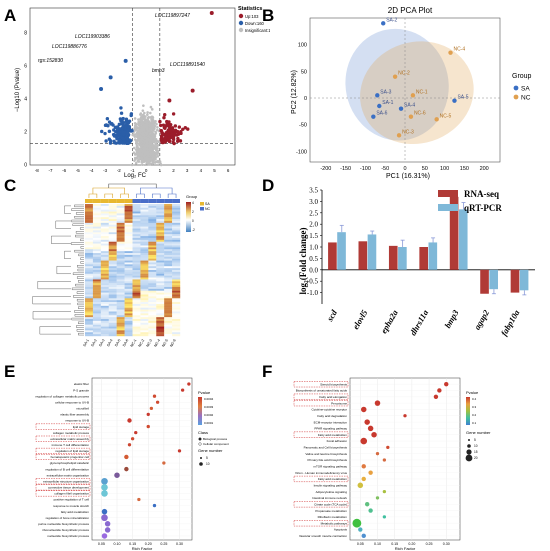 Image resolution: width=550 pixels, height=551 pixels. I want to click on volcano-point-down, so click(131, 113).